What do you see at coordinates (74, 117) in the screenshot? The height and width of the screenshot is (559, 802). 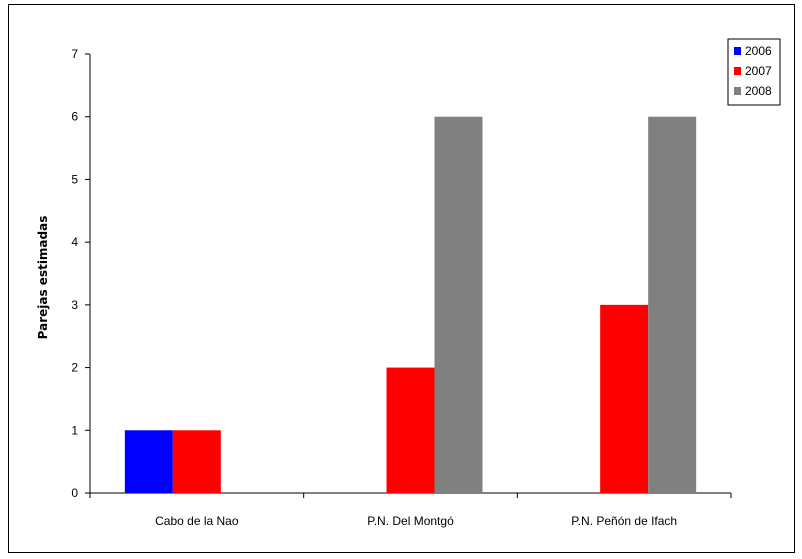 I see `y-tick-label: 6` at bounding box center [74, 117].